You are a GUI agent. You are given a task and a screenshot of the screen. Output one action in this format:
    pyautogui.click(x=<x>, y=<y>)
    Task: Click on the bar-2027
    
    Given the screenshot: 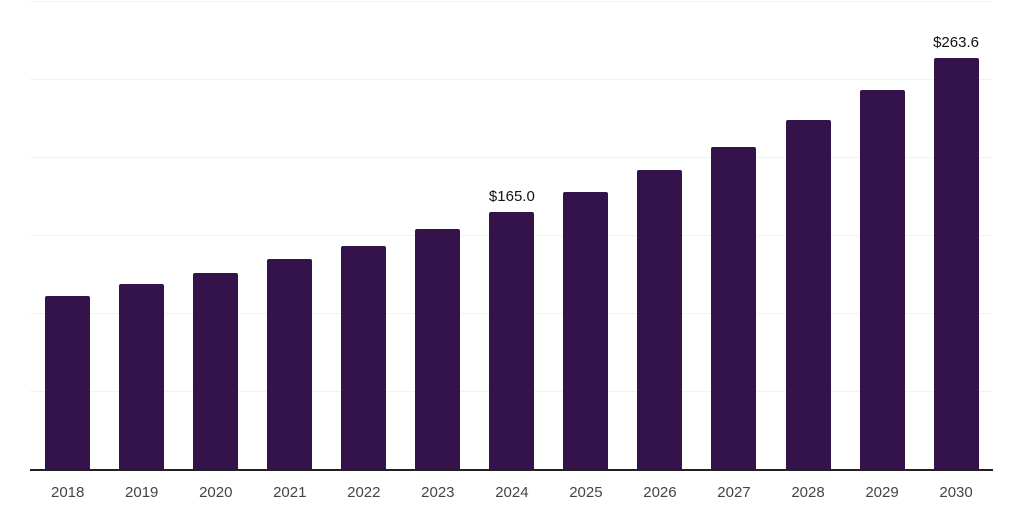 What is the action you would take?
    pyautogui.click(x=734, y=308)
    